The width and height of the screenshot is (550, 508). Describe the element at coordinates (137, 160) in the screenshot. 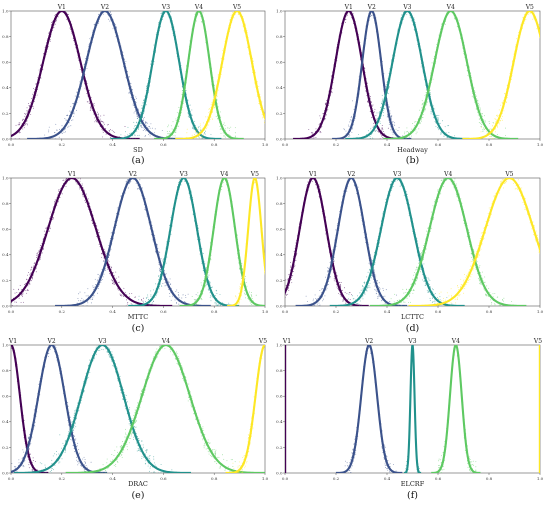

I see `panel-letter: (a)` at that location.